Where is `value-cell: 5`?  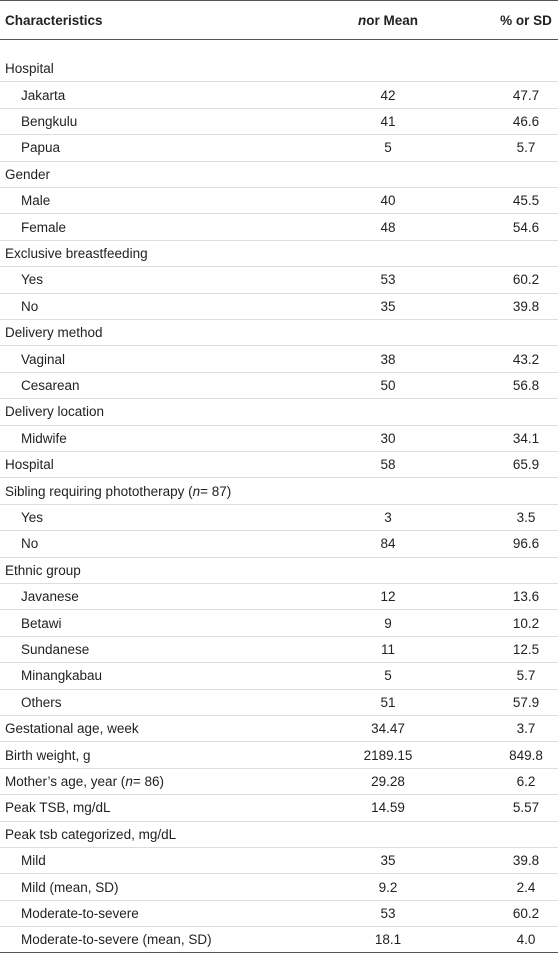
value-cell: 5 is located at coordinates (388, 148).